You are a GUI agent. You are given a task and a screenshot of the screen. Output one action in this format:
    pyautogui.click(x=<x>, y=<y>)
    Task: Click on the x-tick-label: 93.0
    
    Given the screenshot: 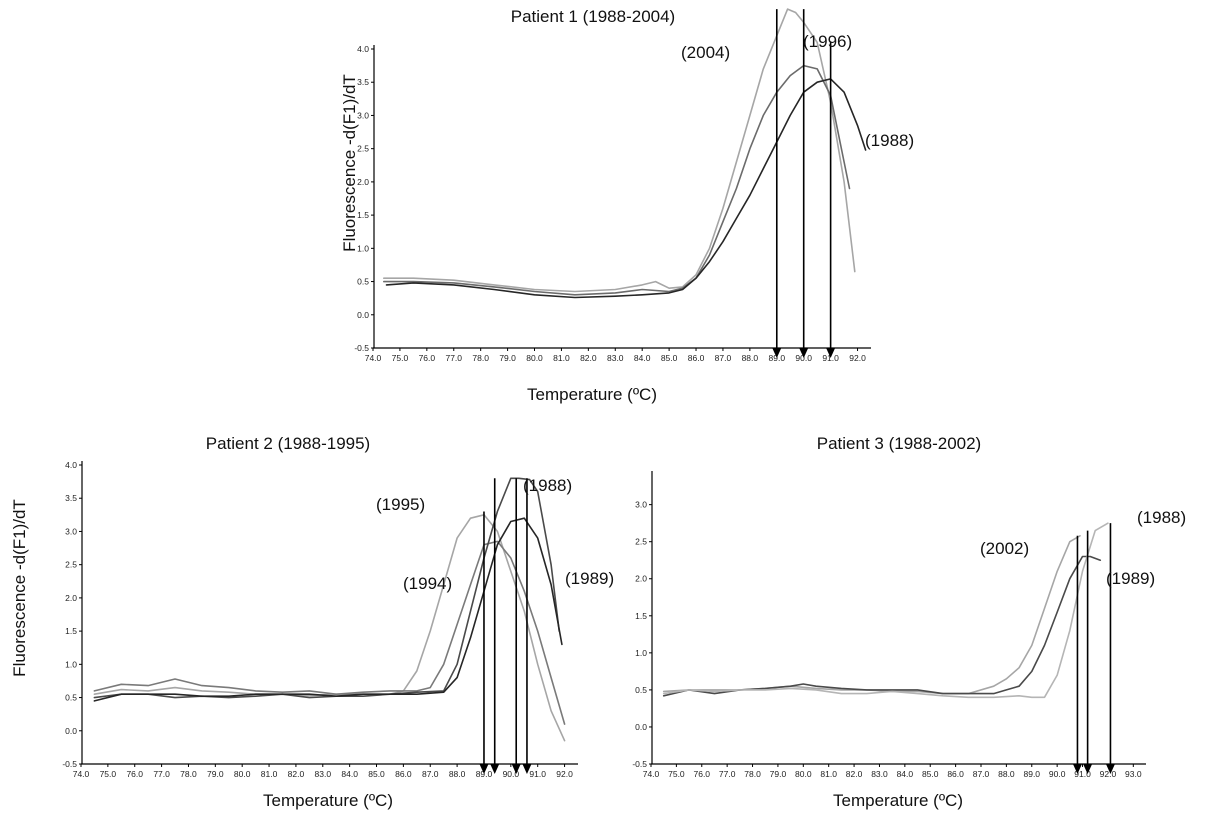 What is the action you would take?
    pyautogui.click(x=1133, y=774)
    